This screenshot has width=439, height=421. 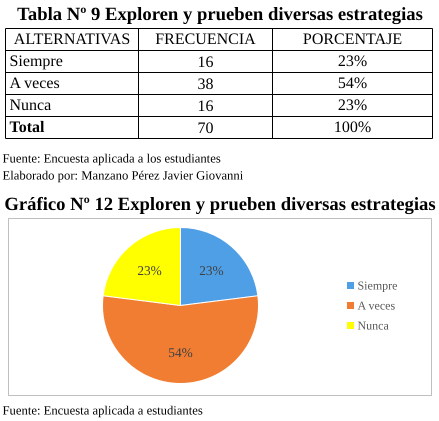 I want to click on category-label: Nunca, so click(x=31, y=105).